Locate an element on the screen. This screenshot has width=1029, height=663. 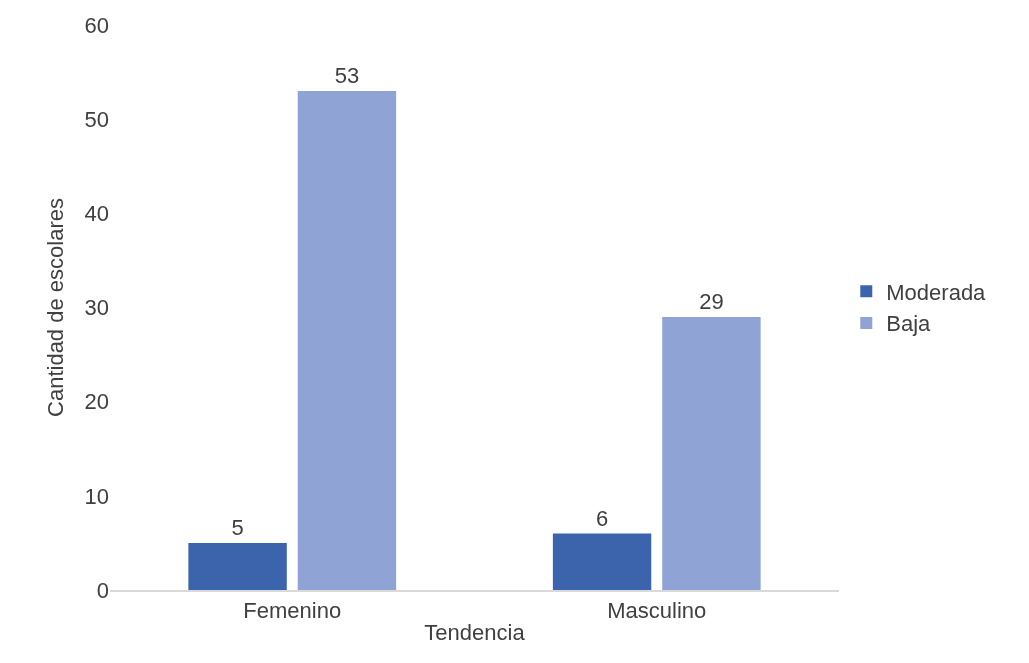
legend-label: Baja is located at coordinates (909, 324).